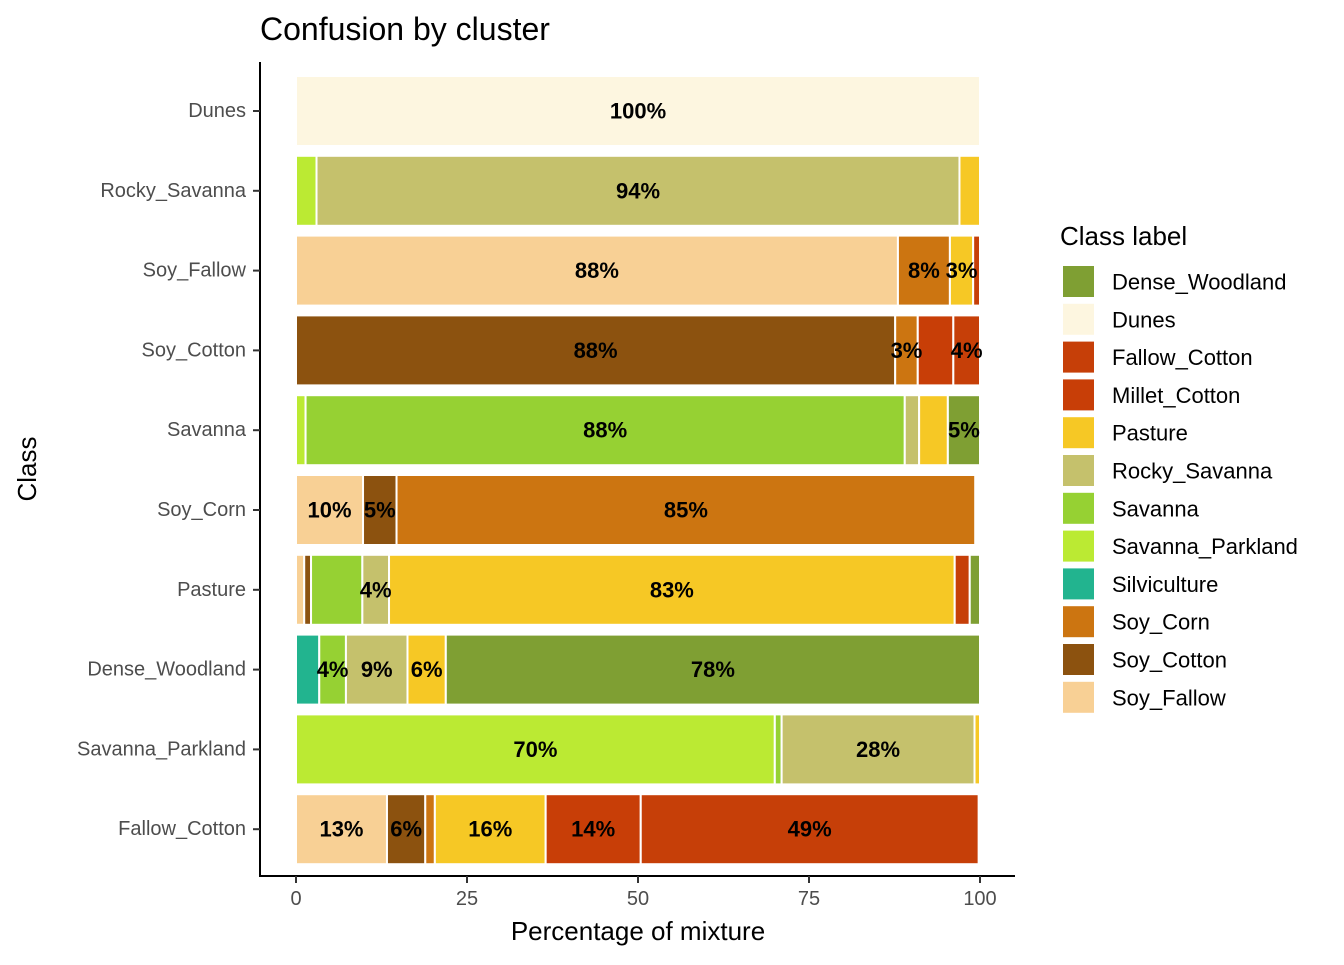 The width and height of the screenshot is (1344, 965). What do you see at coordinates (161, 749) in the screenshot?
I see `y-tick-label-savanna-parkland: Savanna_Parkland` at bounding box center [161, 749].